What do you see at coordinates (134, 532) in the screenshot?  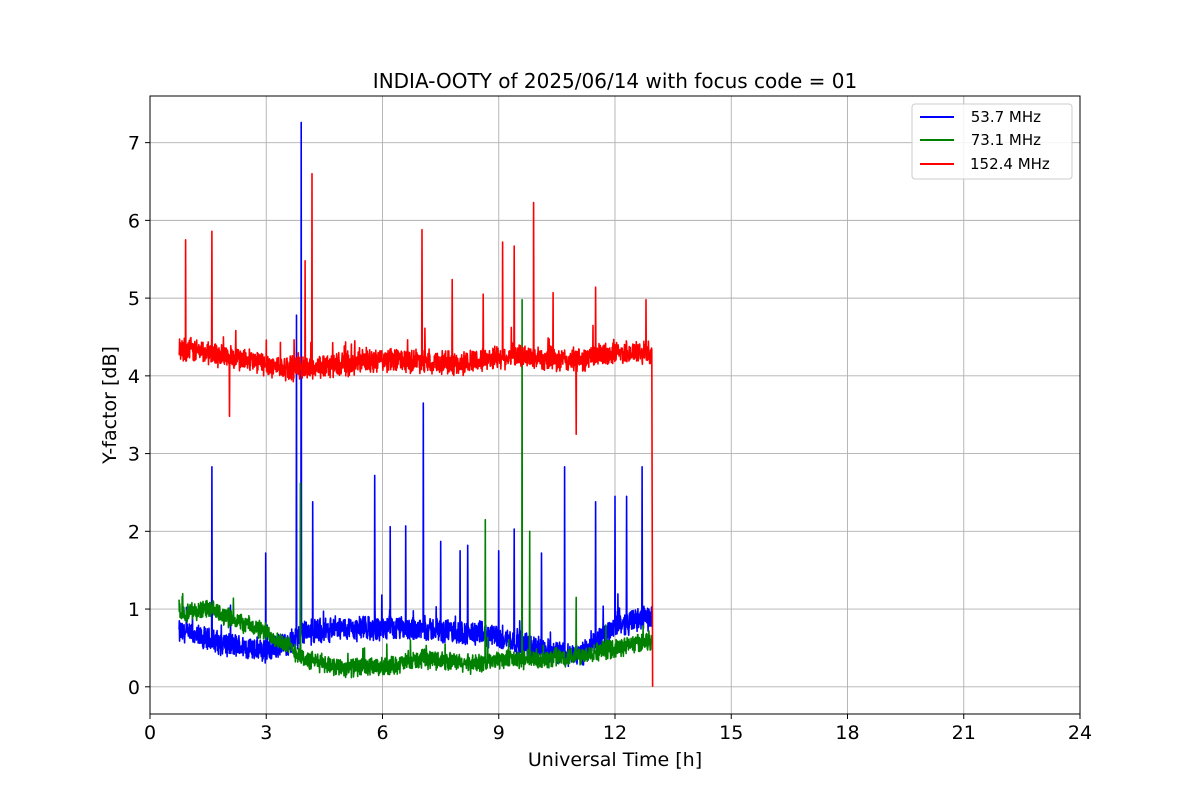 I see `y-tick-label: 2` at bounding box center [134, 532].